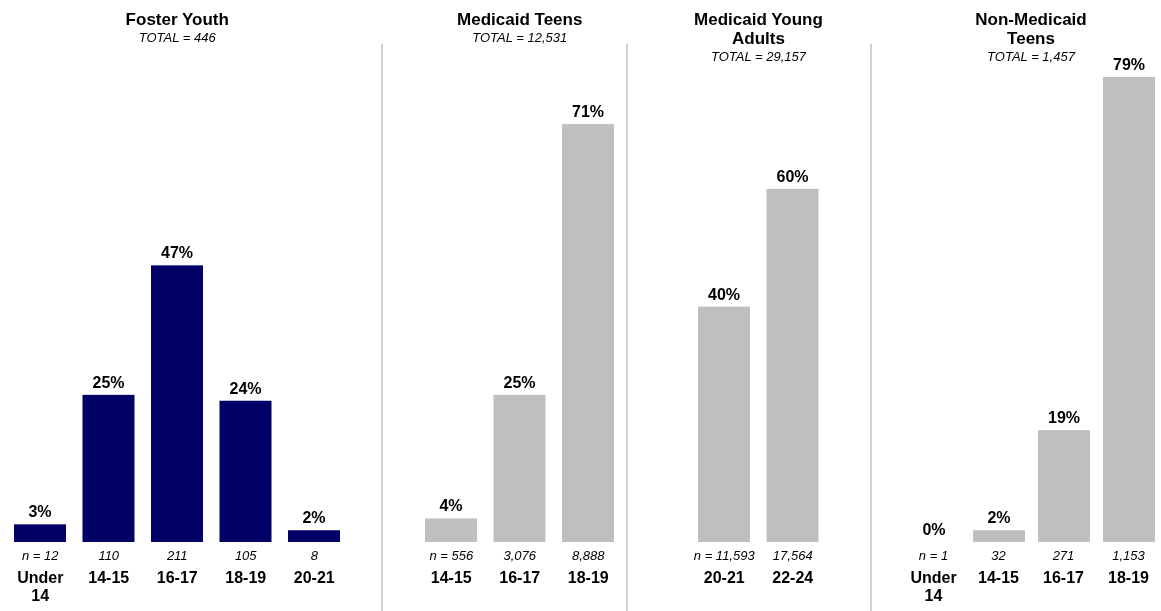 Image resolution: width=1161 pixels, height=611 pixels. Describe the element at coordinates (451, 555) in the screenshot. I see `text: n = 556` at that location.